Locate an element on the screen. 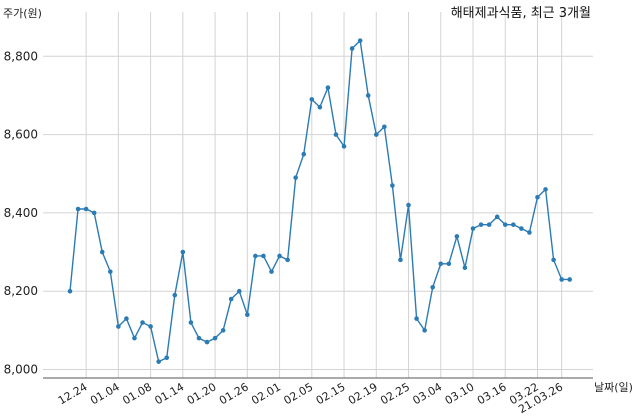 This screenshot has height=419, width=640. y-tick-label: 8,800 is located at coordinates (21, 56).